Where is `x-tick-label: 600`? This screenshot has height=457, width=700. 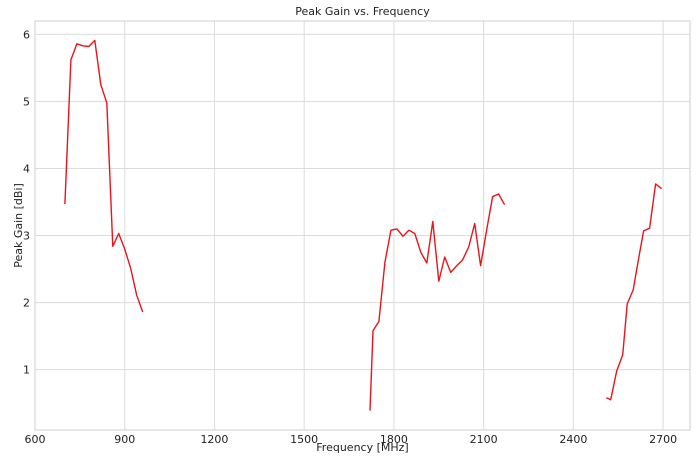 x-tick-label: 600 is located at coordinates (35, 439).